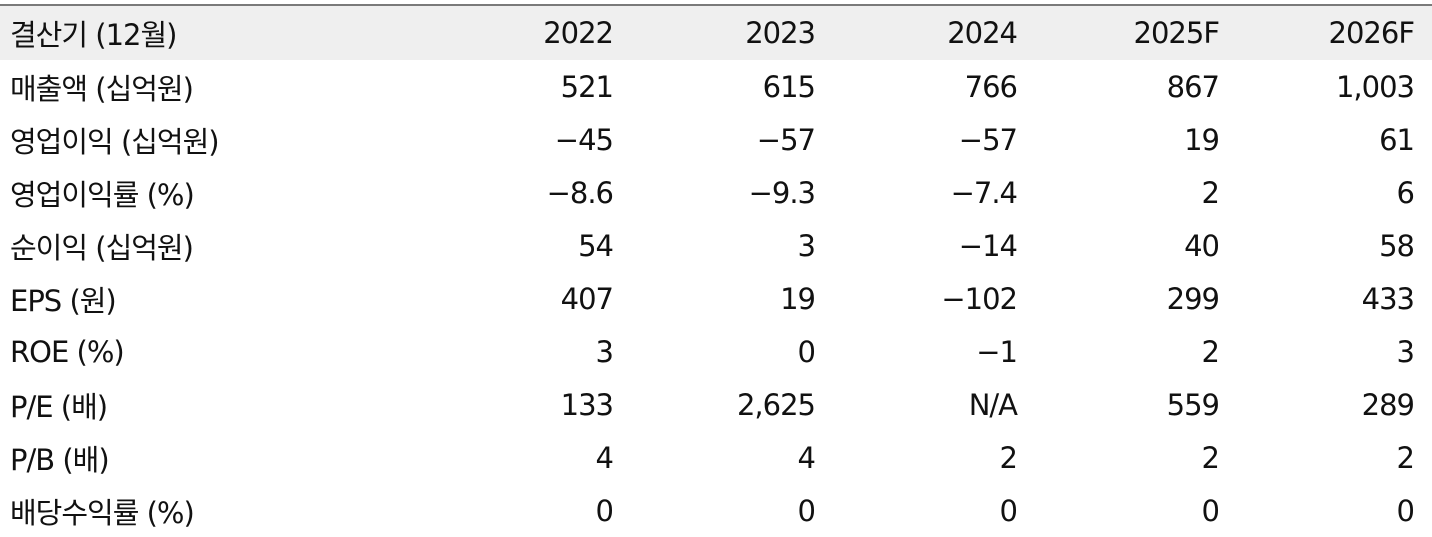  What do you see at coordinates (991, 86) in the screenshot?
I see `cell-value: 766` at bounding box center [991, 86].